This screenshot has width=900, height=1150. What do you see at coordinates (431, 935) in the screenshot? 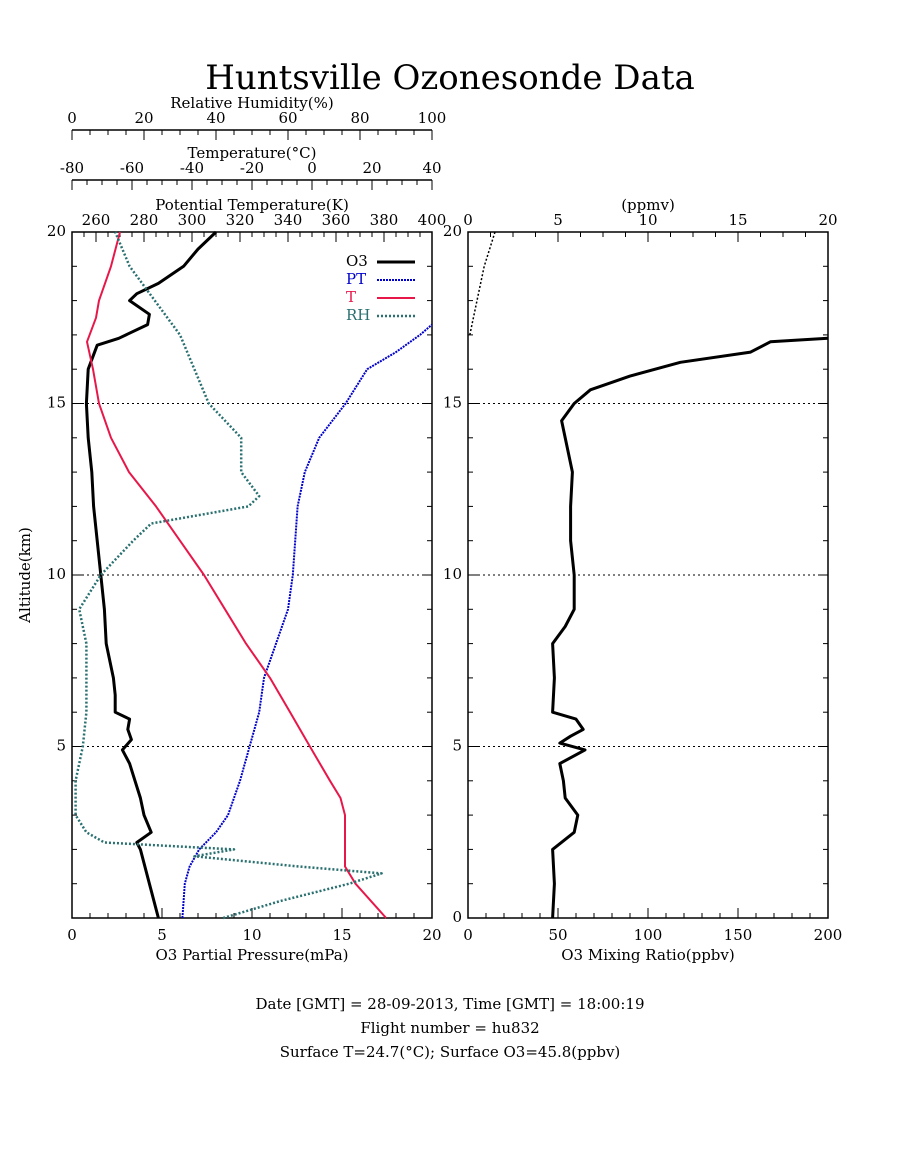
I see `x-tick-label: 20` at bounding box center [431, 935].